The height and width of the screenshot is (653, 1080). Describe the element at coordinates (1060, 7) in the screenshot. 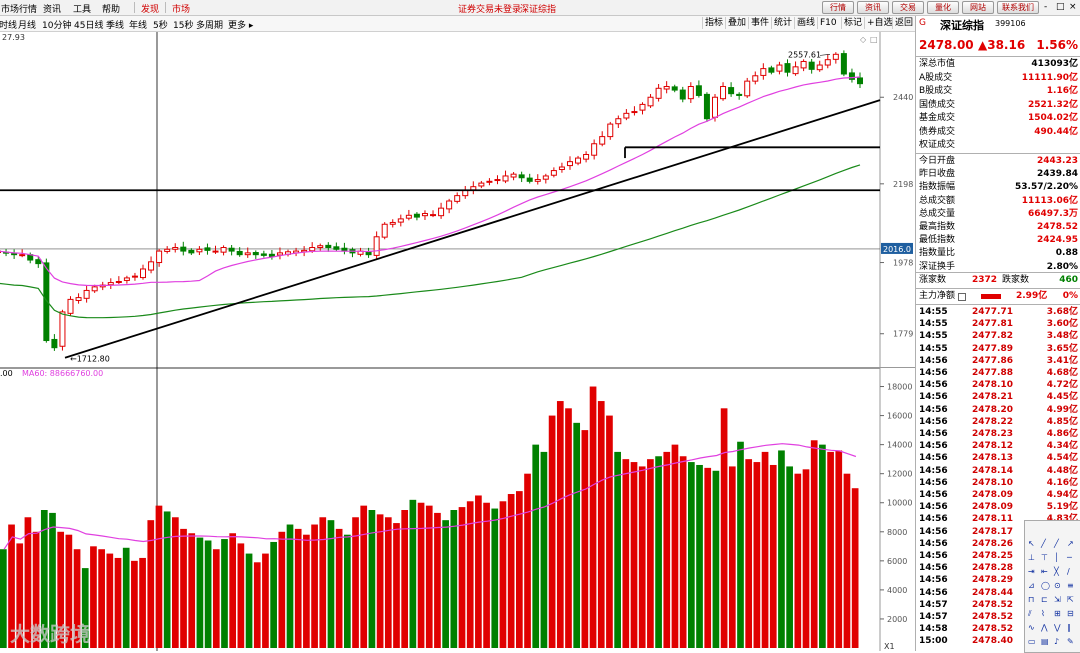

I see `maximize-icon: □` at that location.